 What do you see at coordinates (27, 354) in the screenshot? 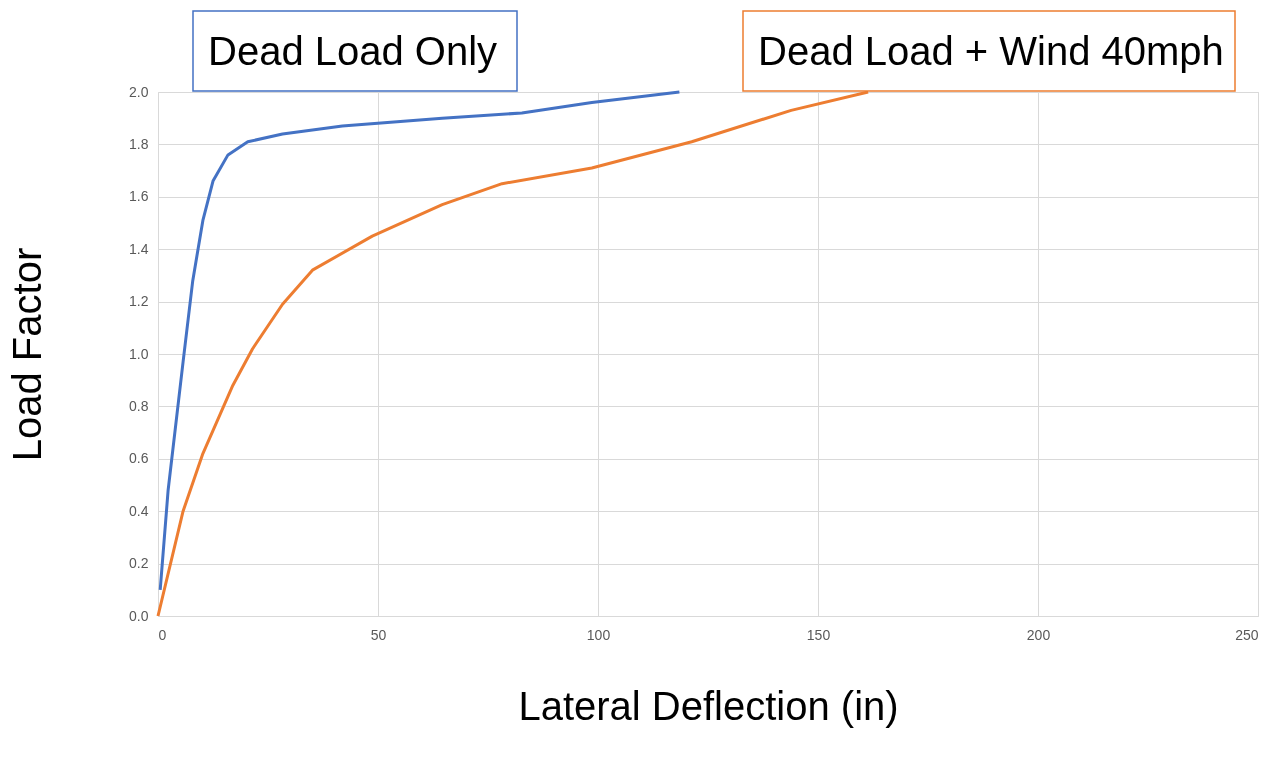
I see `y-axis-title: Load Factor` at bounding box center [27, 354].